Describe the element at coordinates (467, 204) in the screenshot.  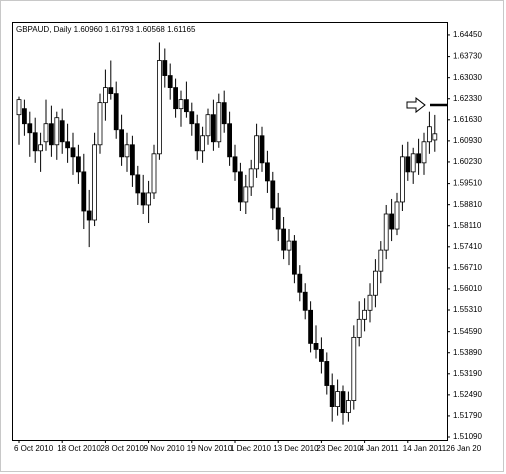
I see `y-tick-label: 1.58810` at that location.